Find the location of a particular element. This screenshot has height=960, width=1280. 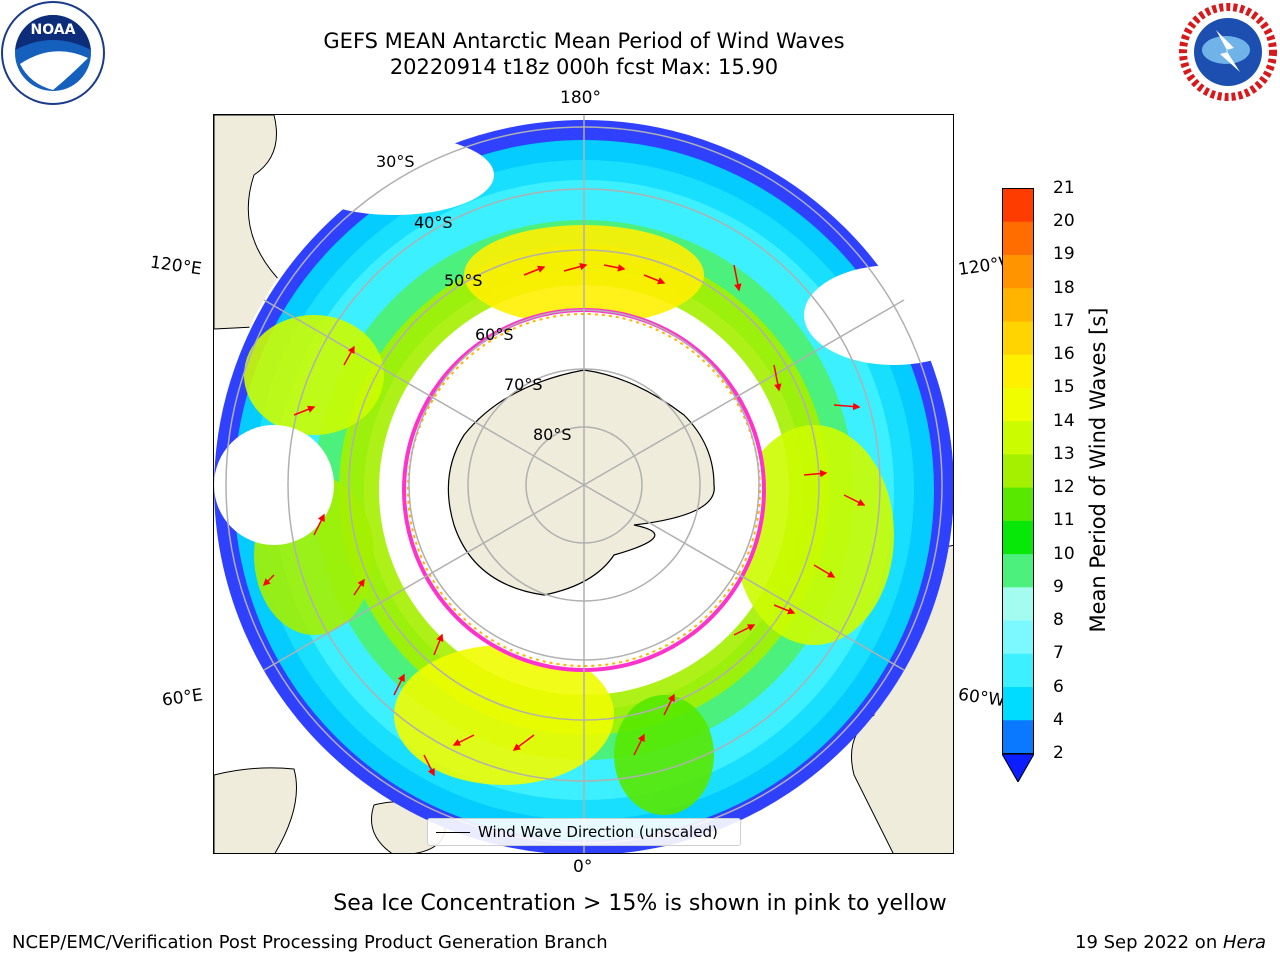

colorbar-tick-label: 7 is located at coordinates (1058, 653).